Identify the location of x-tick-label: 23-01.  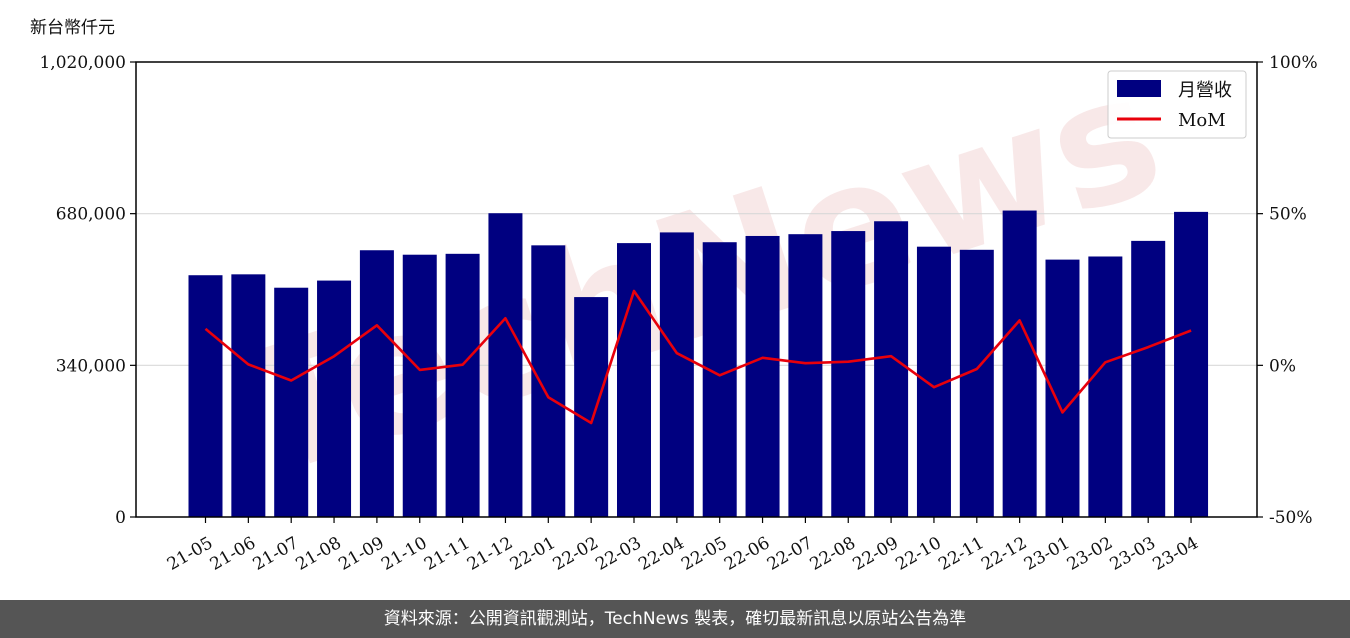
(1047, 554).